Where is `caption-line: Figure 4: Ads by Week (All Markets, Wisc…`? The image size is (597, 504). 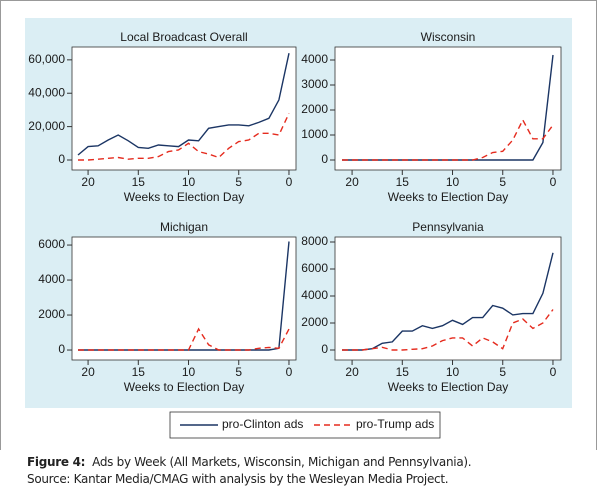
caption-line: Figure 4: Ads by Week (All Markets, Wisc… is located at coordinates (249, 462).